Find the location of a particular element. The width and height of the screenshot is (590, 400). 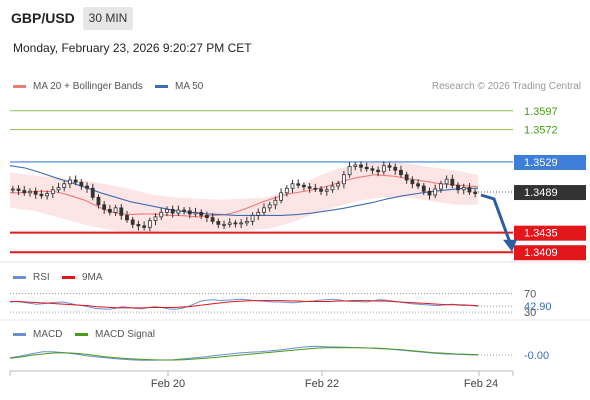

support-label-5: 1.3409 is located at coordinates (541, 253).